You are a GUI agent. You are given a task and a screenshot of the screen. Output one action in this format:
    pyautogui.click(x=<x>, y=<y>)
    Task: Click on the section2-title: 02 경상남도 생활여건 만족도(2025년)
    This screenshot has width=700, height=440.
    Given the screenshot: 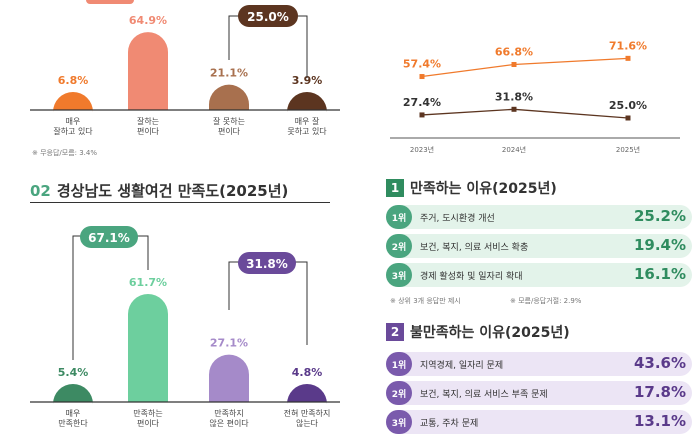 What is the action you would take?
    pyautogui.click(x=159, y=190)
    